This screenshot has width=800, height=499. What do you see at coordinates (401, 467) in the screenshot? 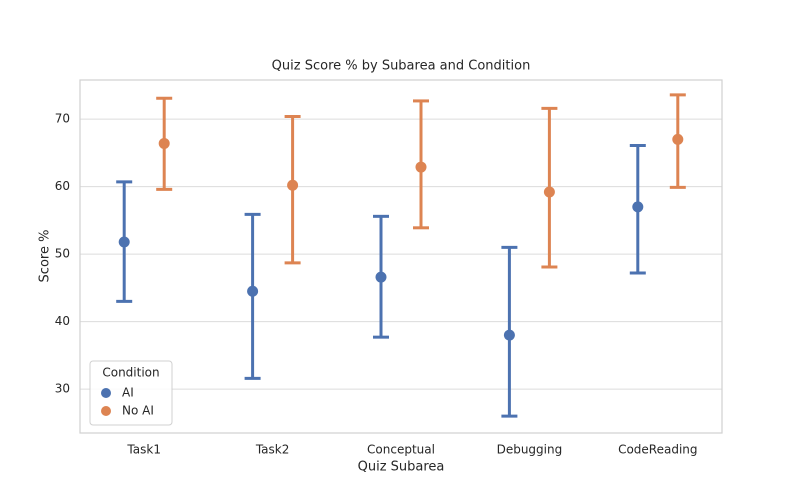
I see `x-axis-label: Quiz Subarea` at bounding box center [401, 467].